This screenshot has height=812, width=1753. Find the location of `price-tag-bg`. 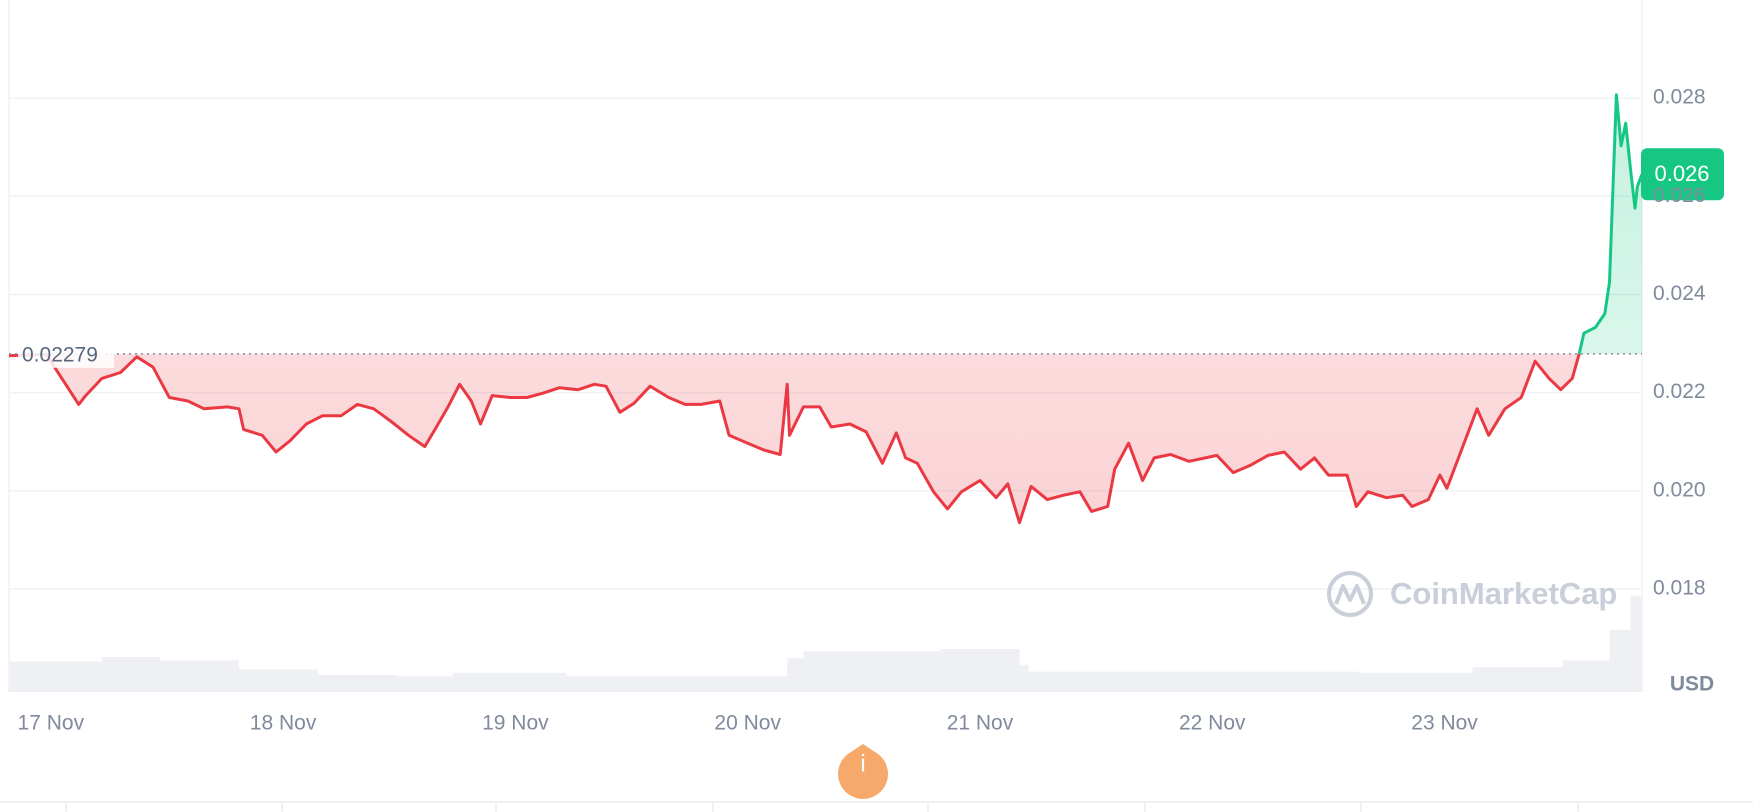

price-tag-bg is located at coordinates (1682, 174).